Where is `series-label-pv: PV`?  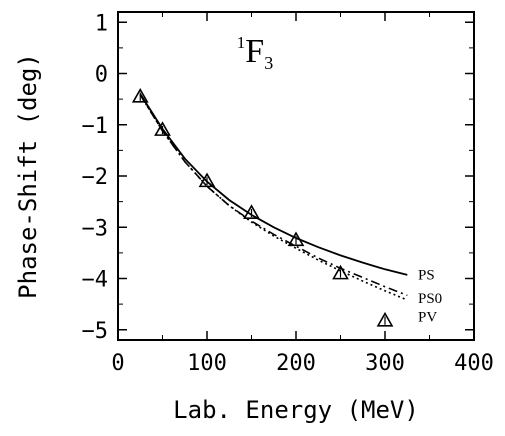
series-label-pv: PV is located at coordinates (427, 317).